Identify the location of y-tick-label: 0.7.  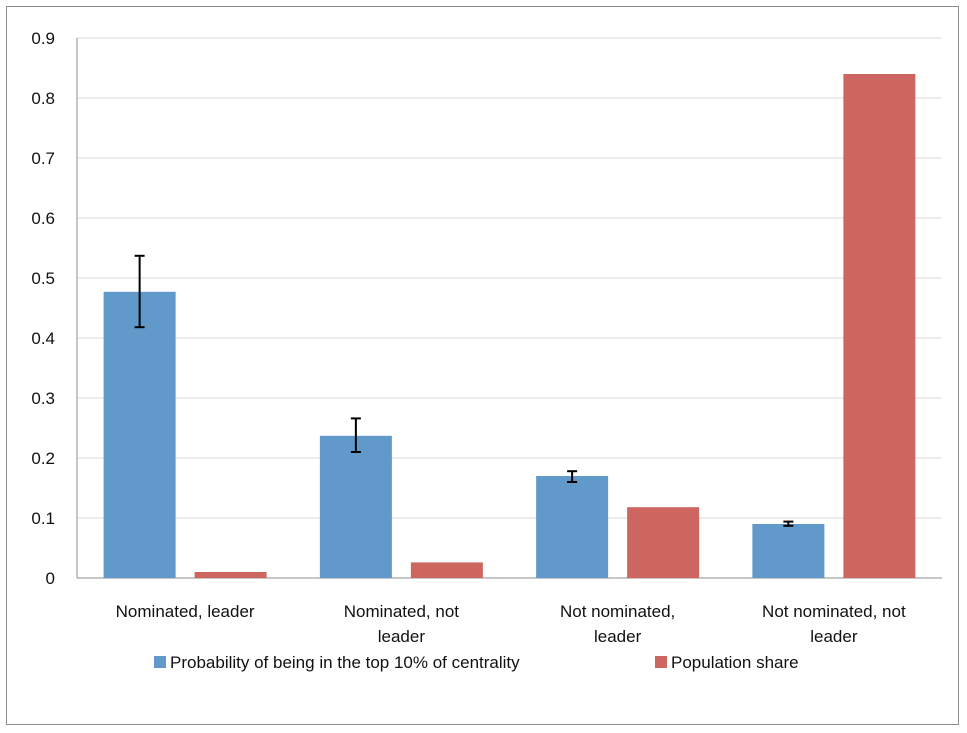
(43, 158).